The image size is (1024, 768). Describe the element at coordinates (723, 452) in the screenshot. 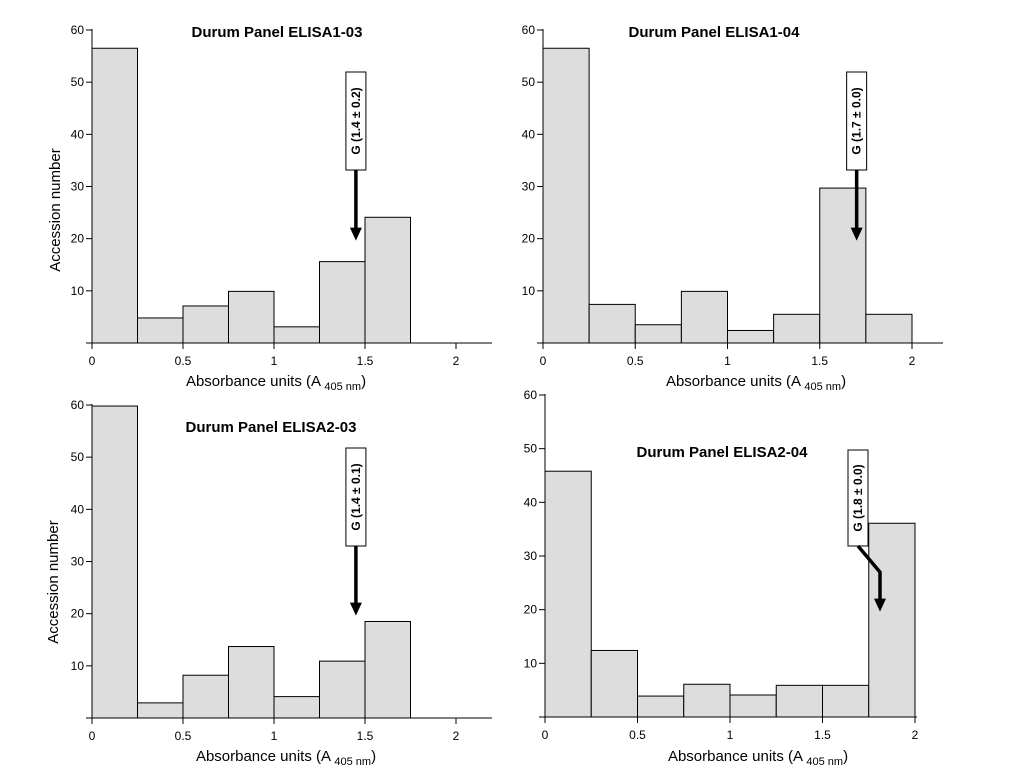

I see `chart-title: Durum Panel ELISA2-04` at that location.